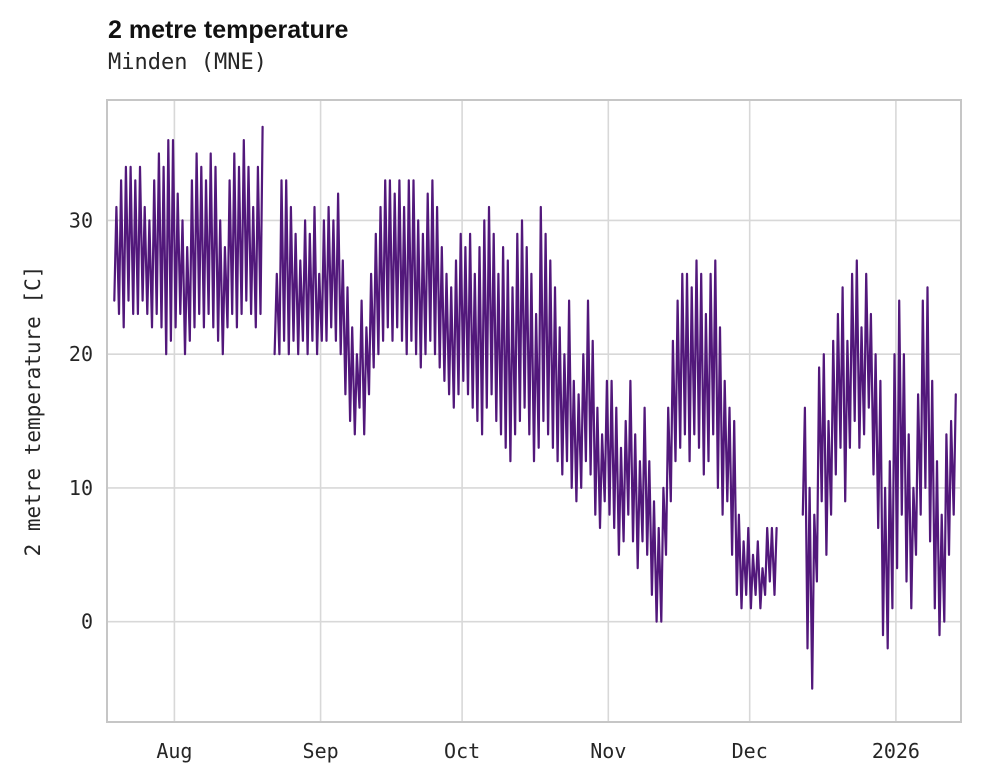  I want to click on x-tick-label: Aug, so click(174, 751).